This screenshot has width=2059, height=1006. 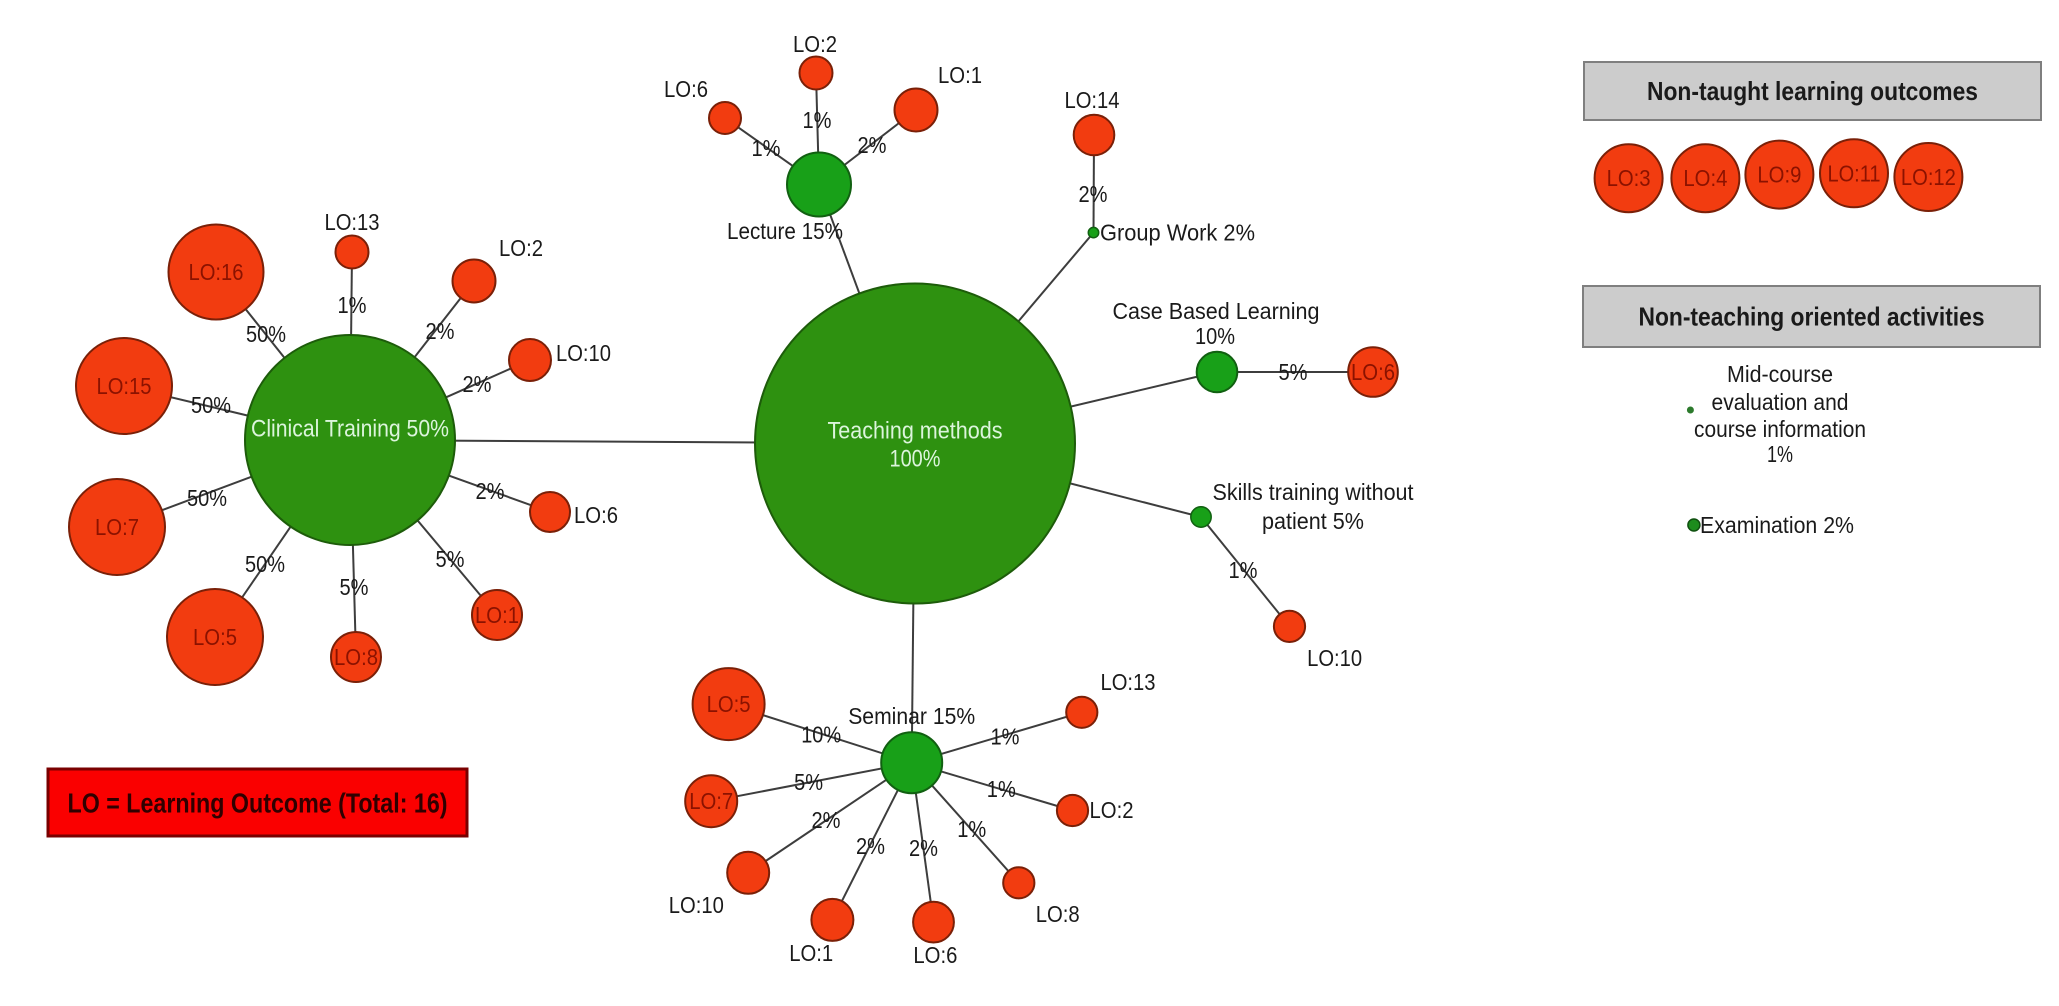 I want to click on svg-text: course information, so click(x=1780, y=429).